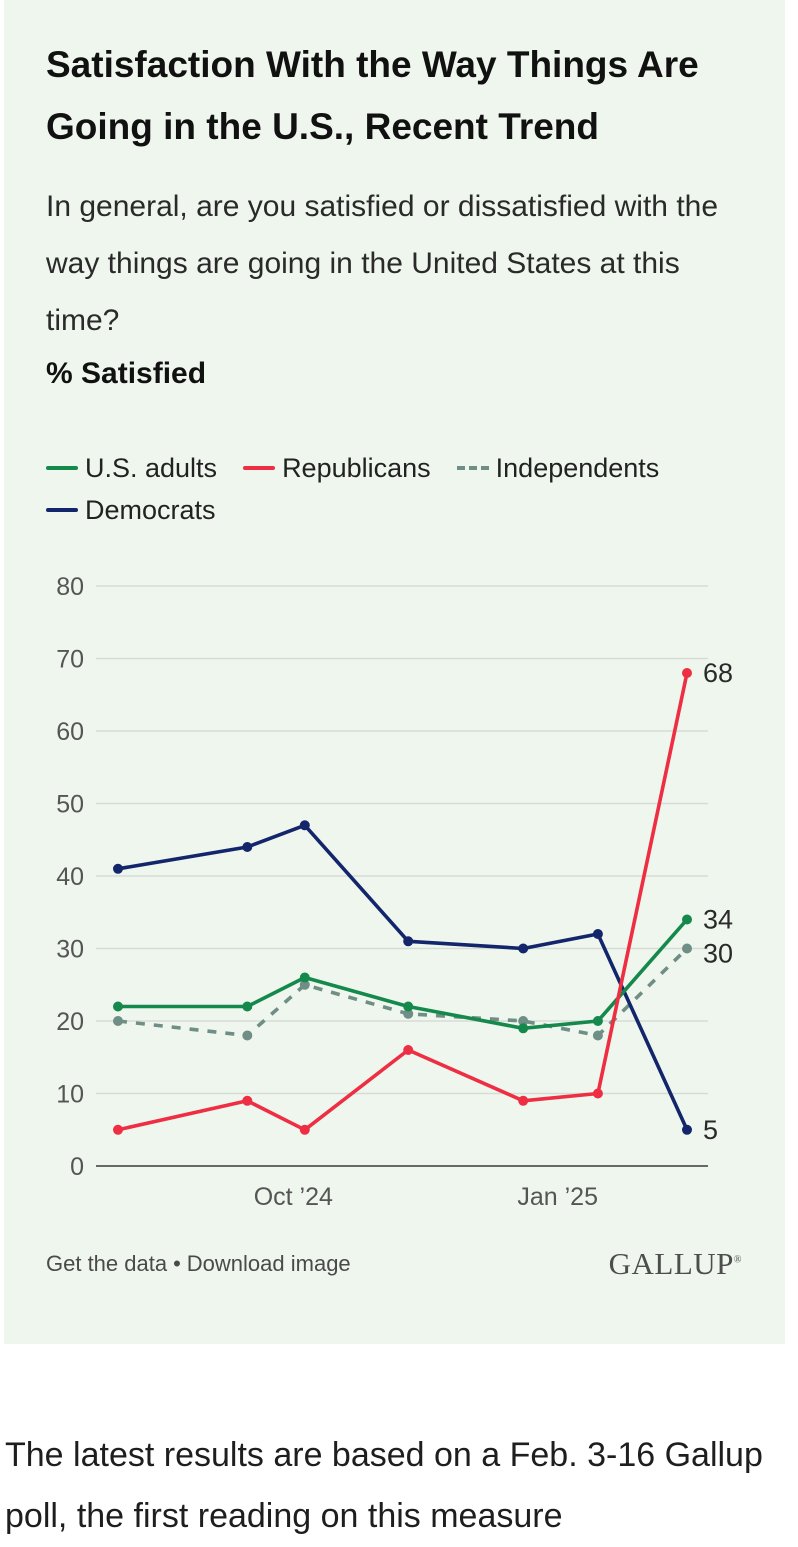 This screenshot has width=798, height=1547. Describe the element at coordinates (671, 1263) in the screenshot. I see `brand-text: GALLUP` at that location.